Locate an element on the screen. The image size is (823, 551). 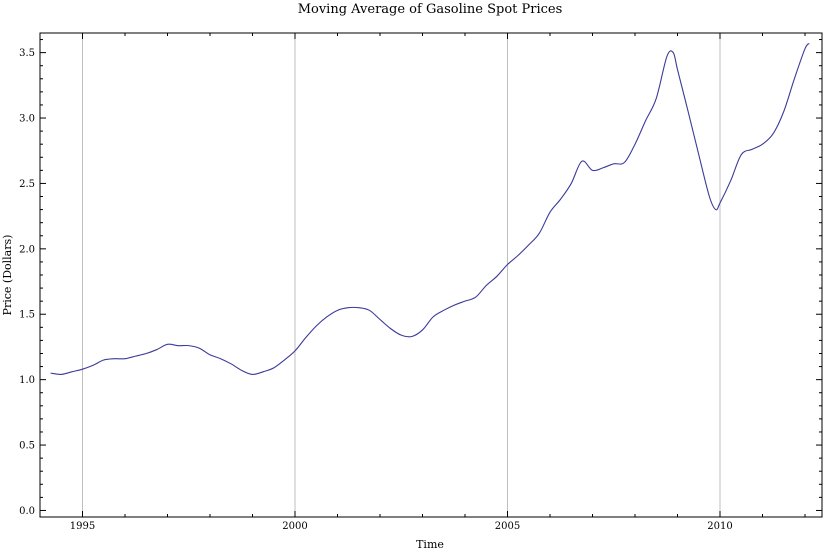
y-tick-label: 1.5 is located at coordinates (27, 315).